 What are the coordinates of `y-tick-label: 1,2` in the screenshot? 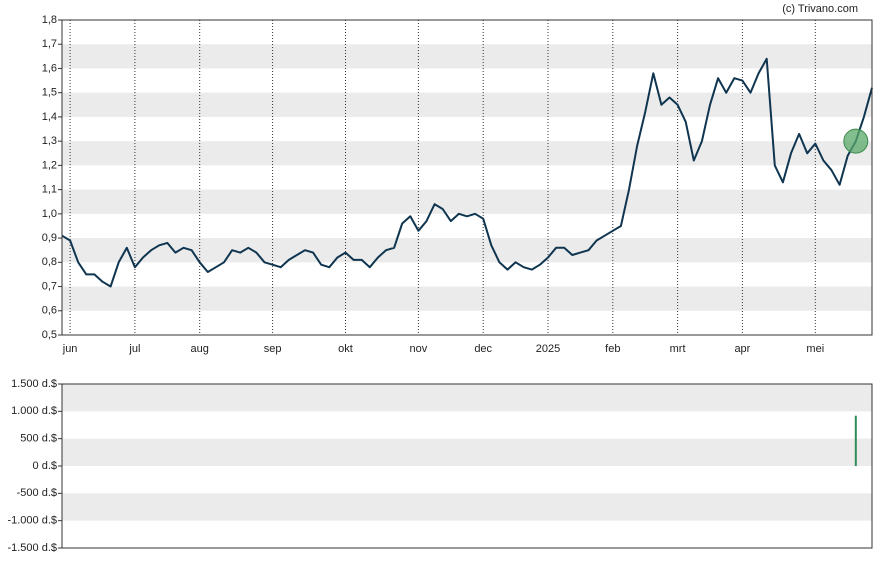 It's located at (49, 165).